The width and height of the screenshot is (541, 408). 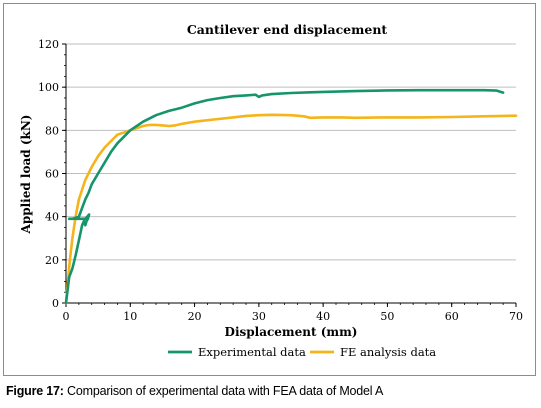 What do you see at coordinates (26, 175) in the screenshot?
I see `y-axis-label: Applied load (kN)` at bounding box center [26, 175].